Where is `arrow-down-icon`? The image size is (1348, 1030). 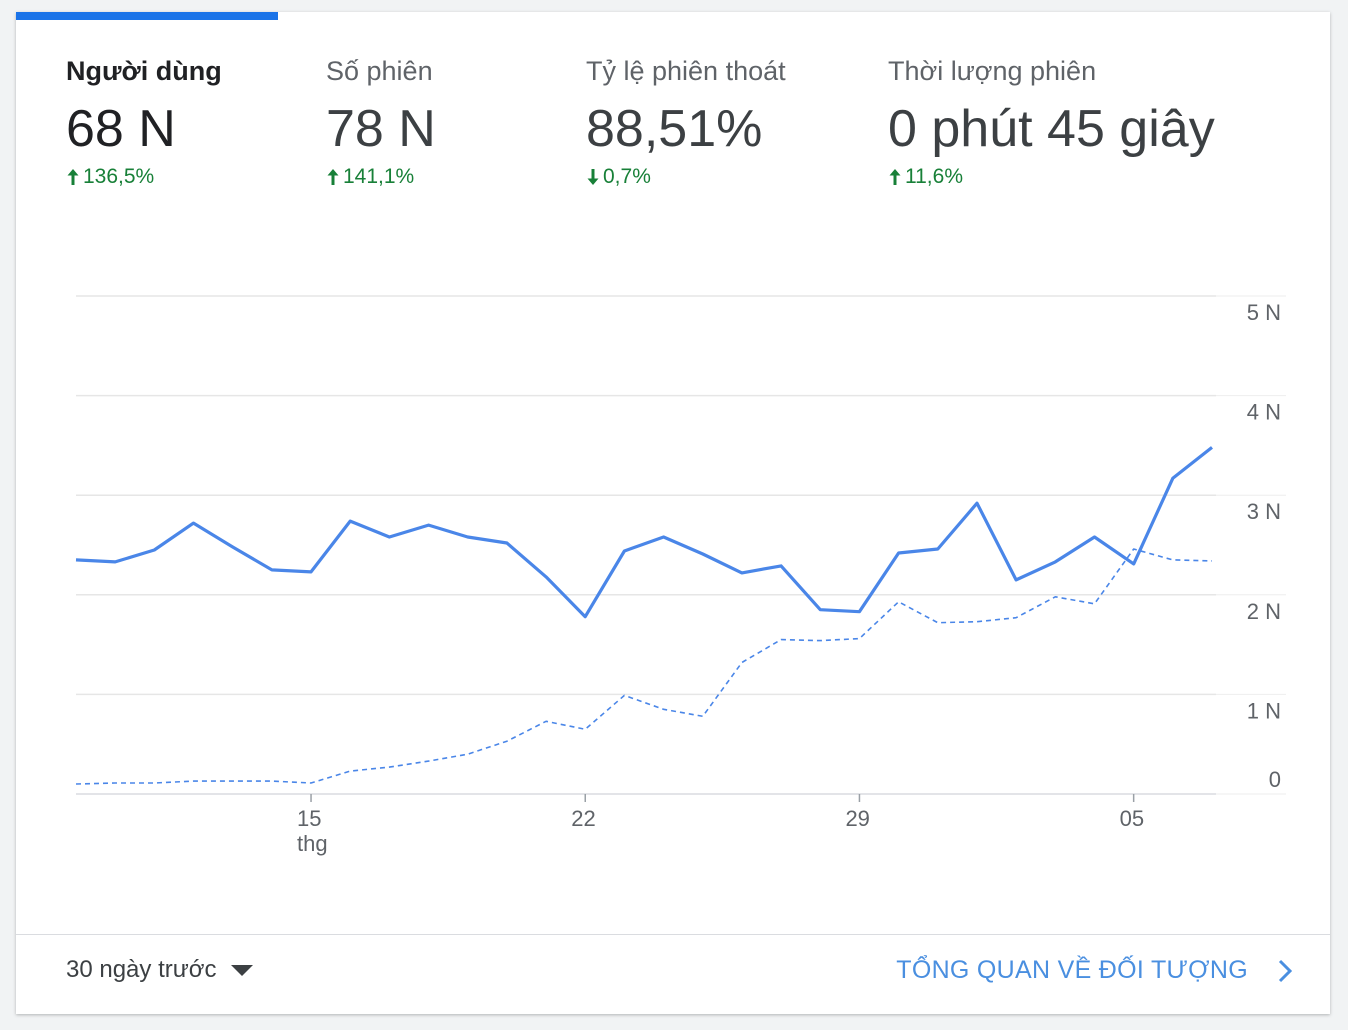 arrow-down-icon is located at coordinates (593, 177).